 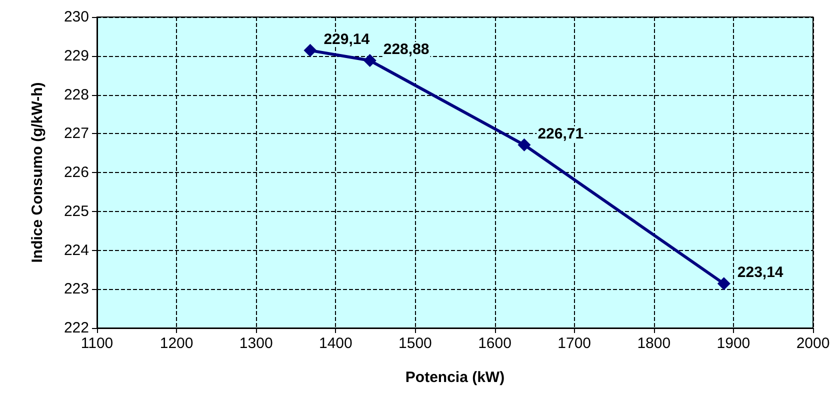 I want to click on y-tick-label: 224, so click(x=76, y=250).